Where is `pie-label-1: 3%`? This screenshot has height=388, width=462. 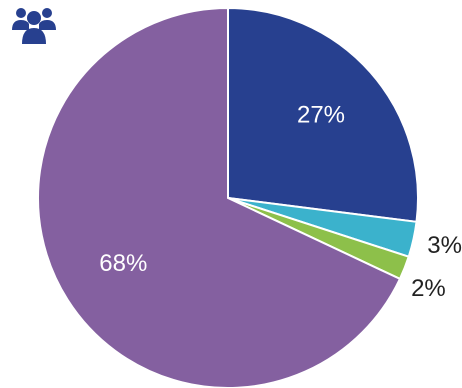 pie-label-1: 3% is located at coordinates (444, 245).